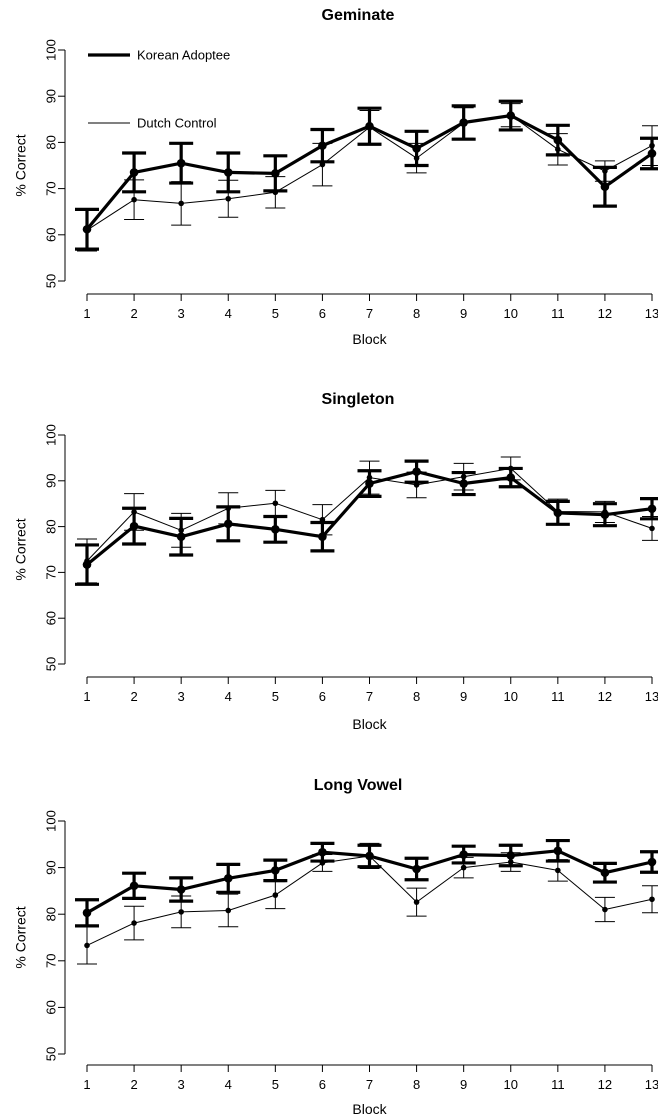  Describe the element at coordinates (86, 313) in the screenshot. I see `x-tick-label: 1` at that location.